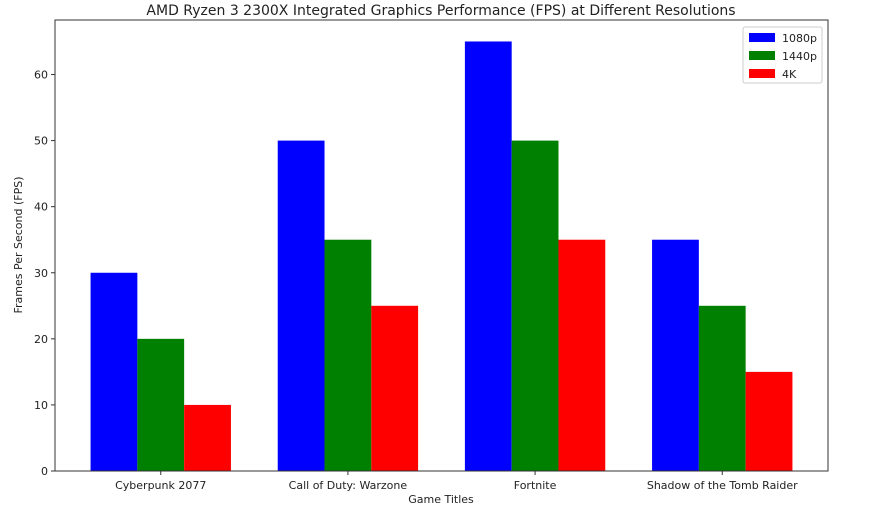  Describe the element at coordinates (18, 244) in the screenshot. I see `y-axis-label: Frames Per Second (FPS)` at that location.